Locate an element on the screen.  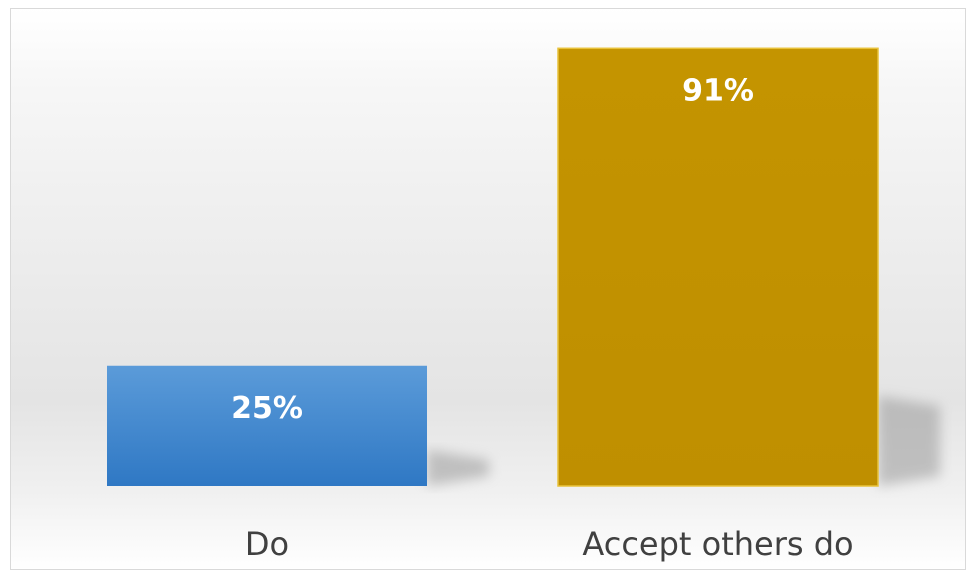
category-label-1: Accept others do is located at coordinates (717, 544).